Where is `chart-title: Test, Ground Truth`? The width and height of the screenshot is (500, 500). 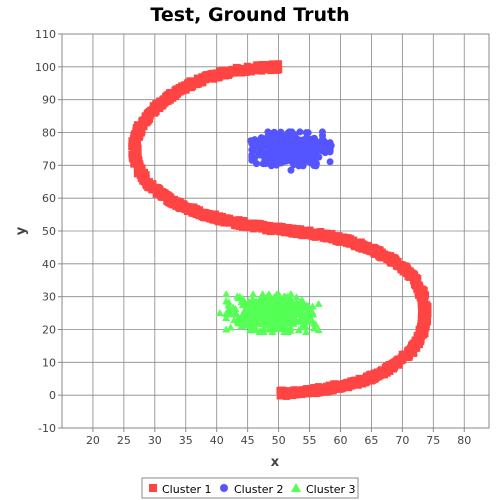
chart-title: Test, Ground Truth is located at coordinates (249, 15).